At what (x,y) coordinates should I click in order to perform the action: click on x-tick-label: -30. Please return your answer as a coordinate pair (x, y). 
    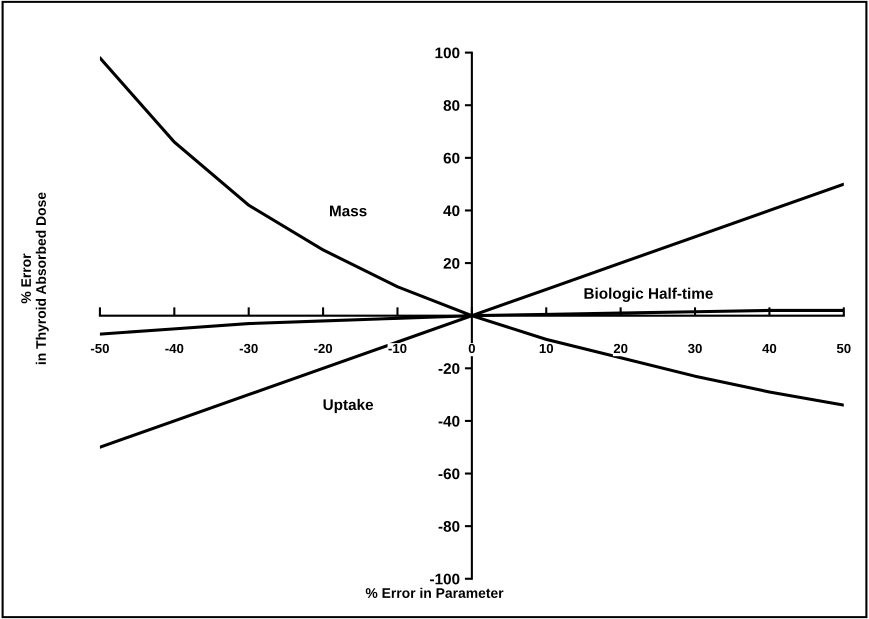
    Looking at the image, I should click on (249, 349).